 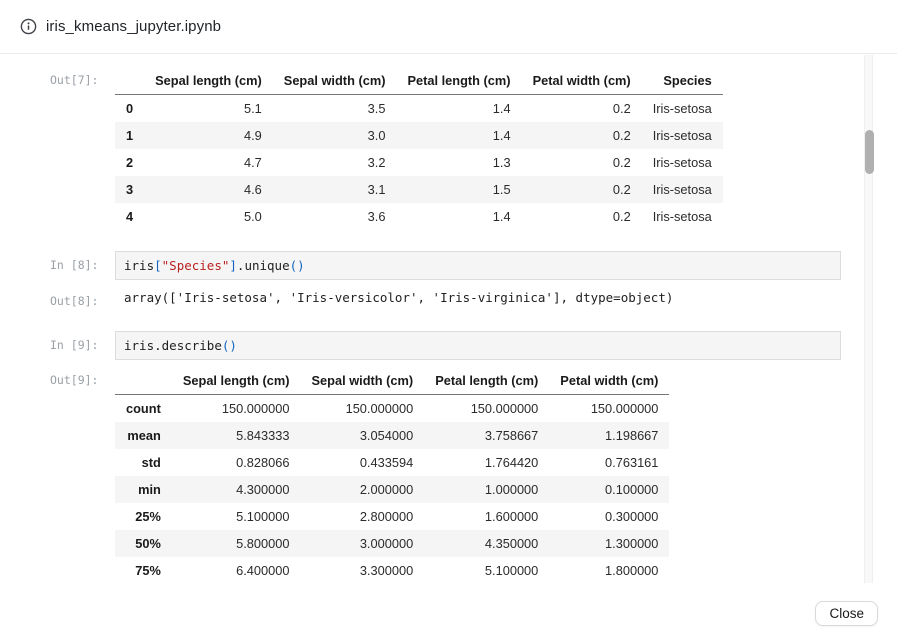 I want to click on code-token-plain: iris, so click(x=139, y=345).